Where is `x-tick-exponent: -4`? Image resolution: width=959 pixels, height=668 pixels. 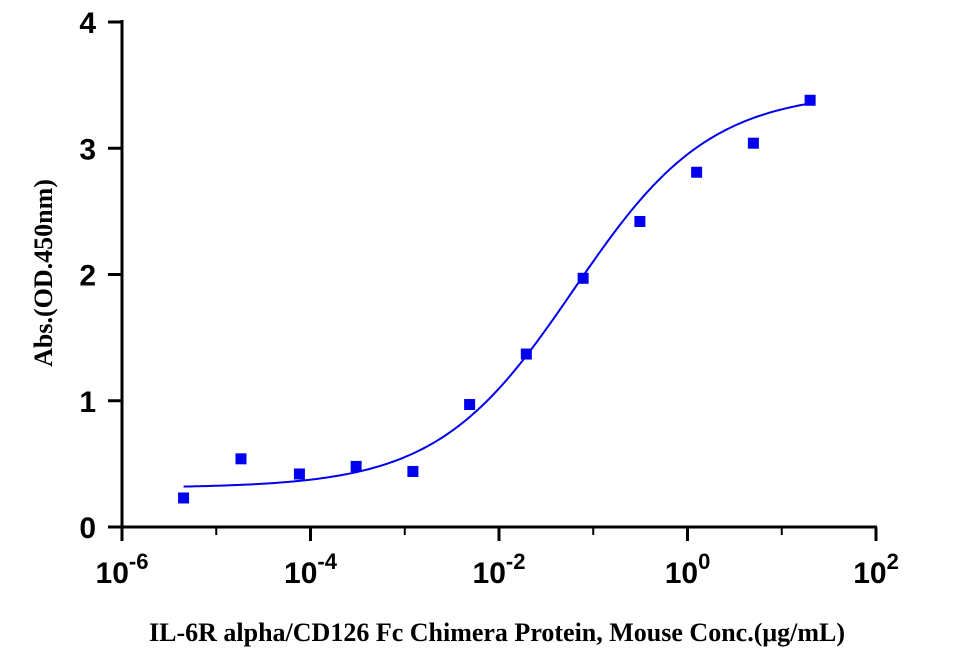
x-tick-exponent: -4 is located at coordinates (327, 561).